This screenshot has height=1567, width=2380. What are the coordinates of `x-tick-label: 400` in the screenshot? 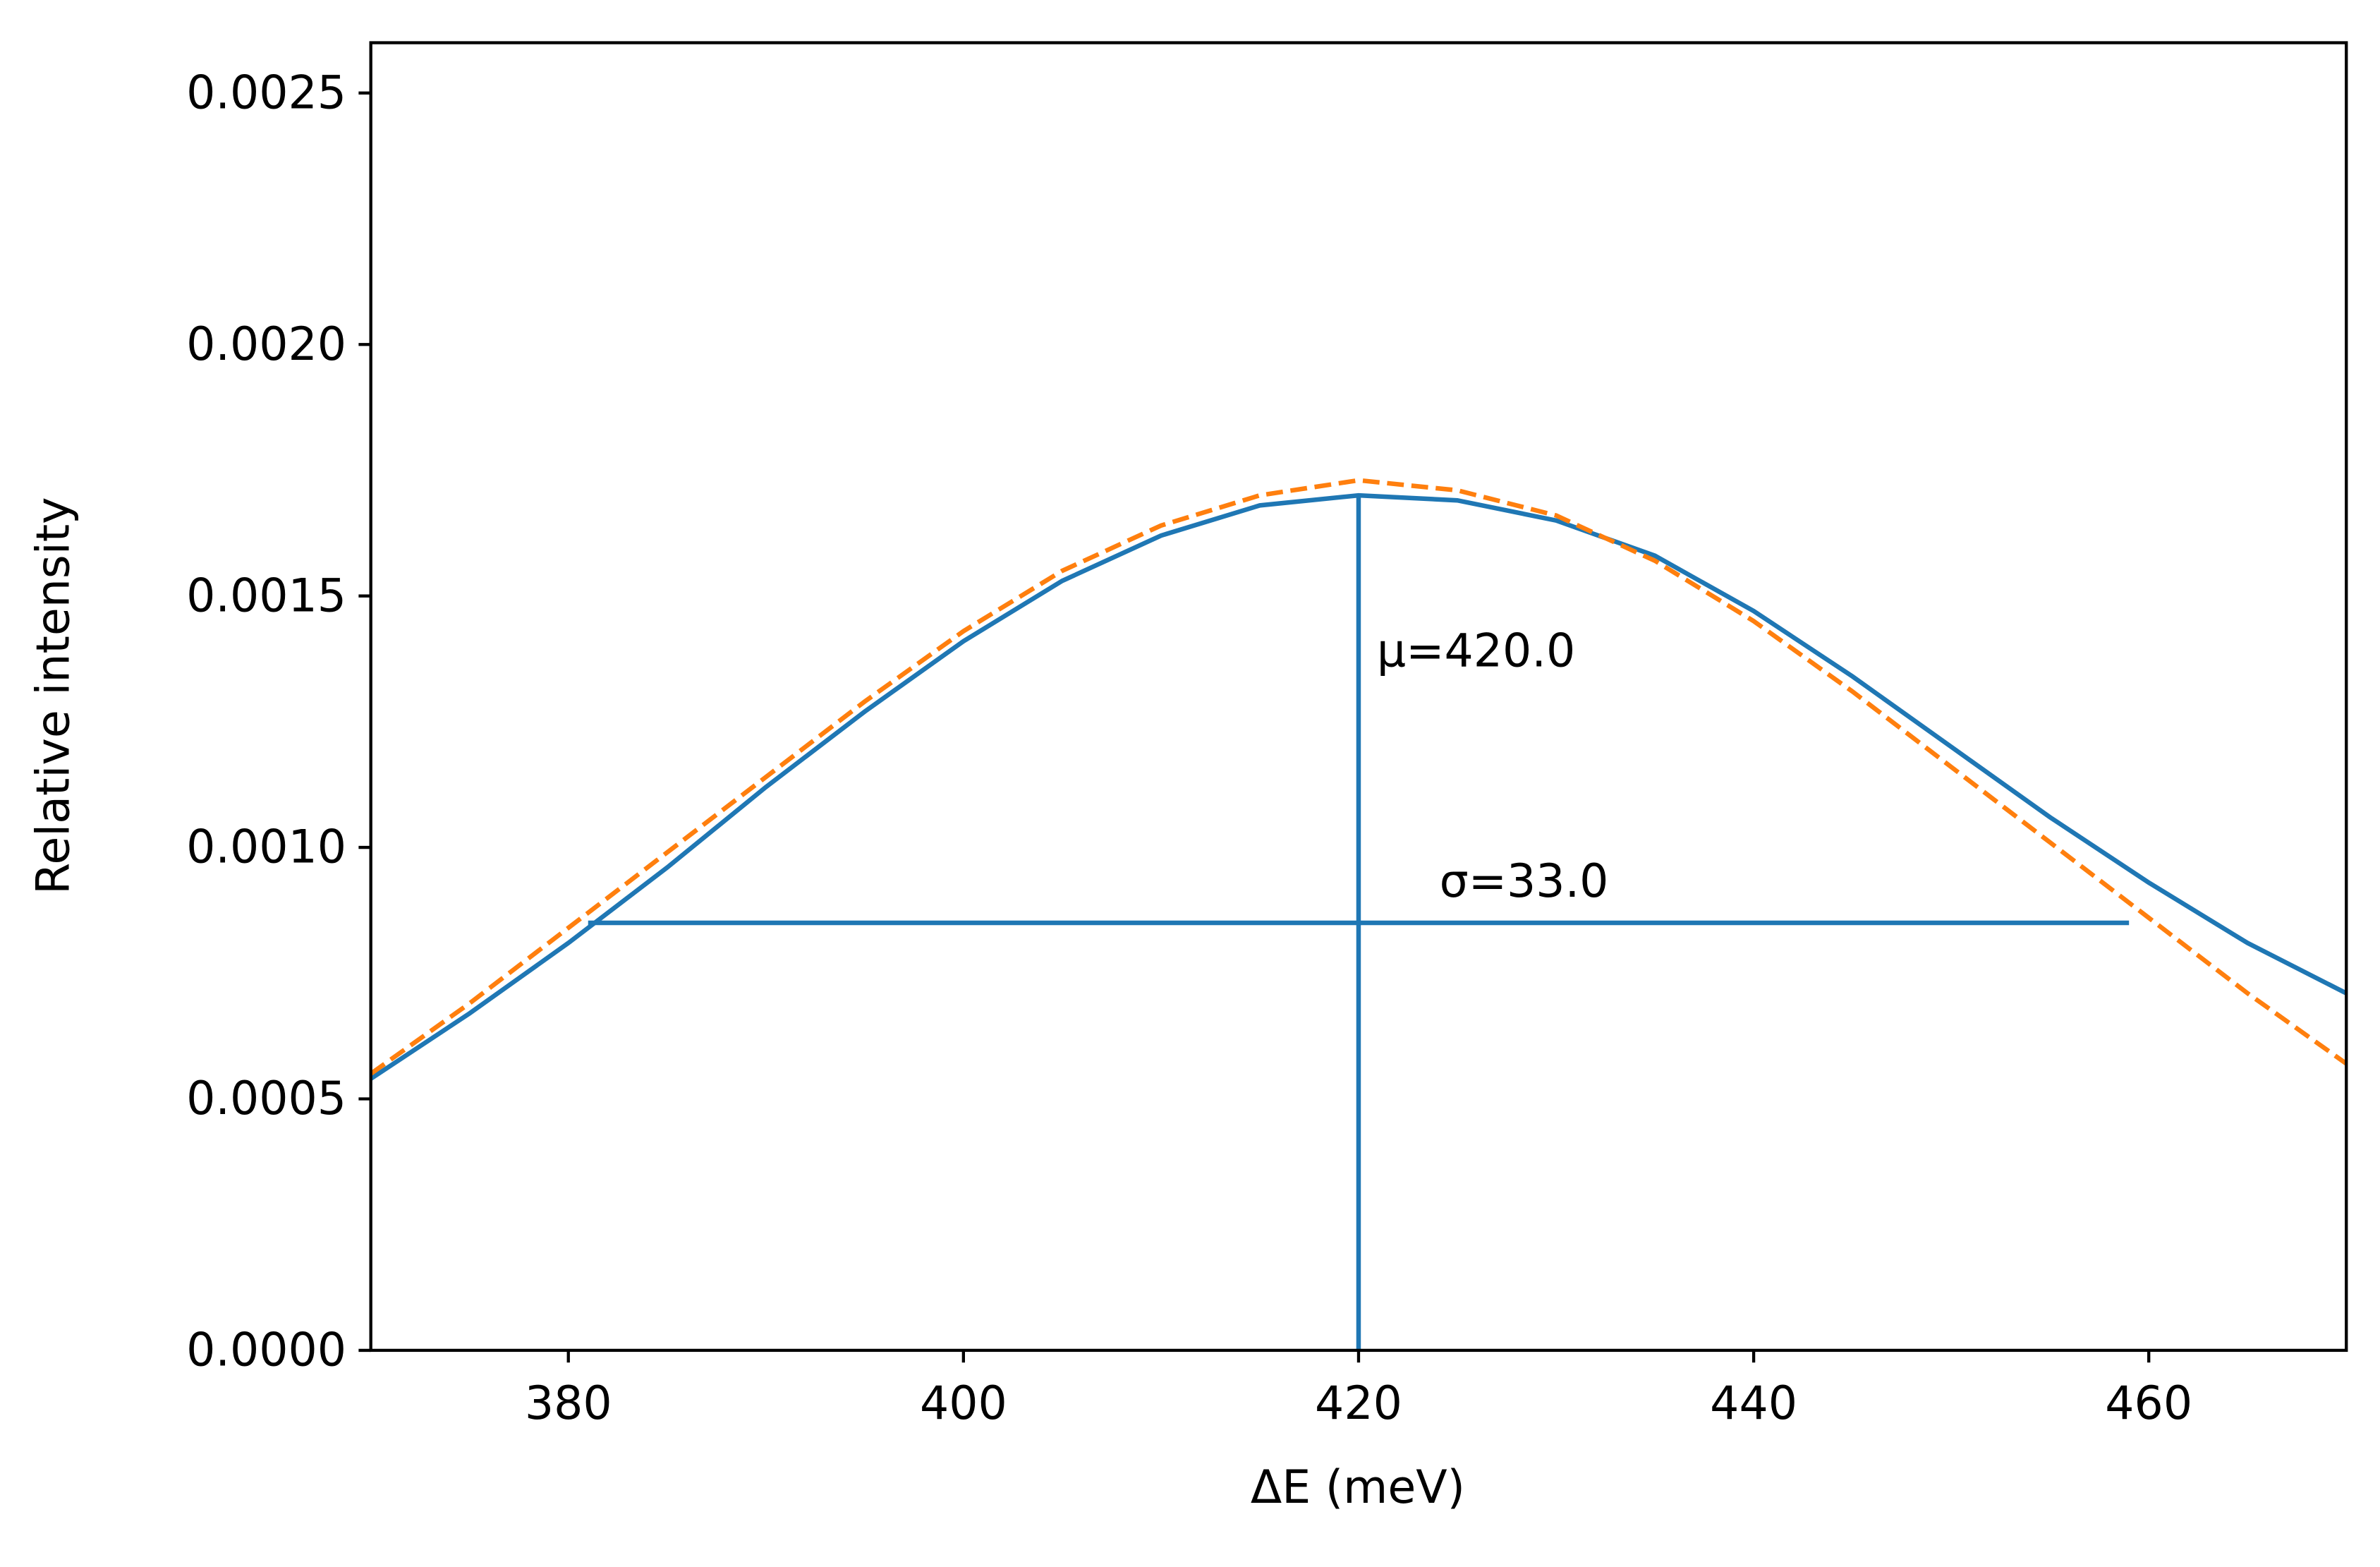 It's located at (964, 1403).